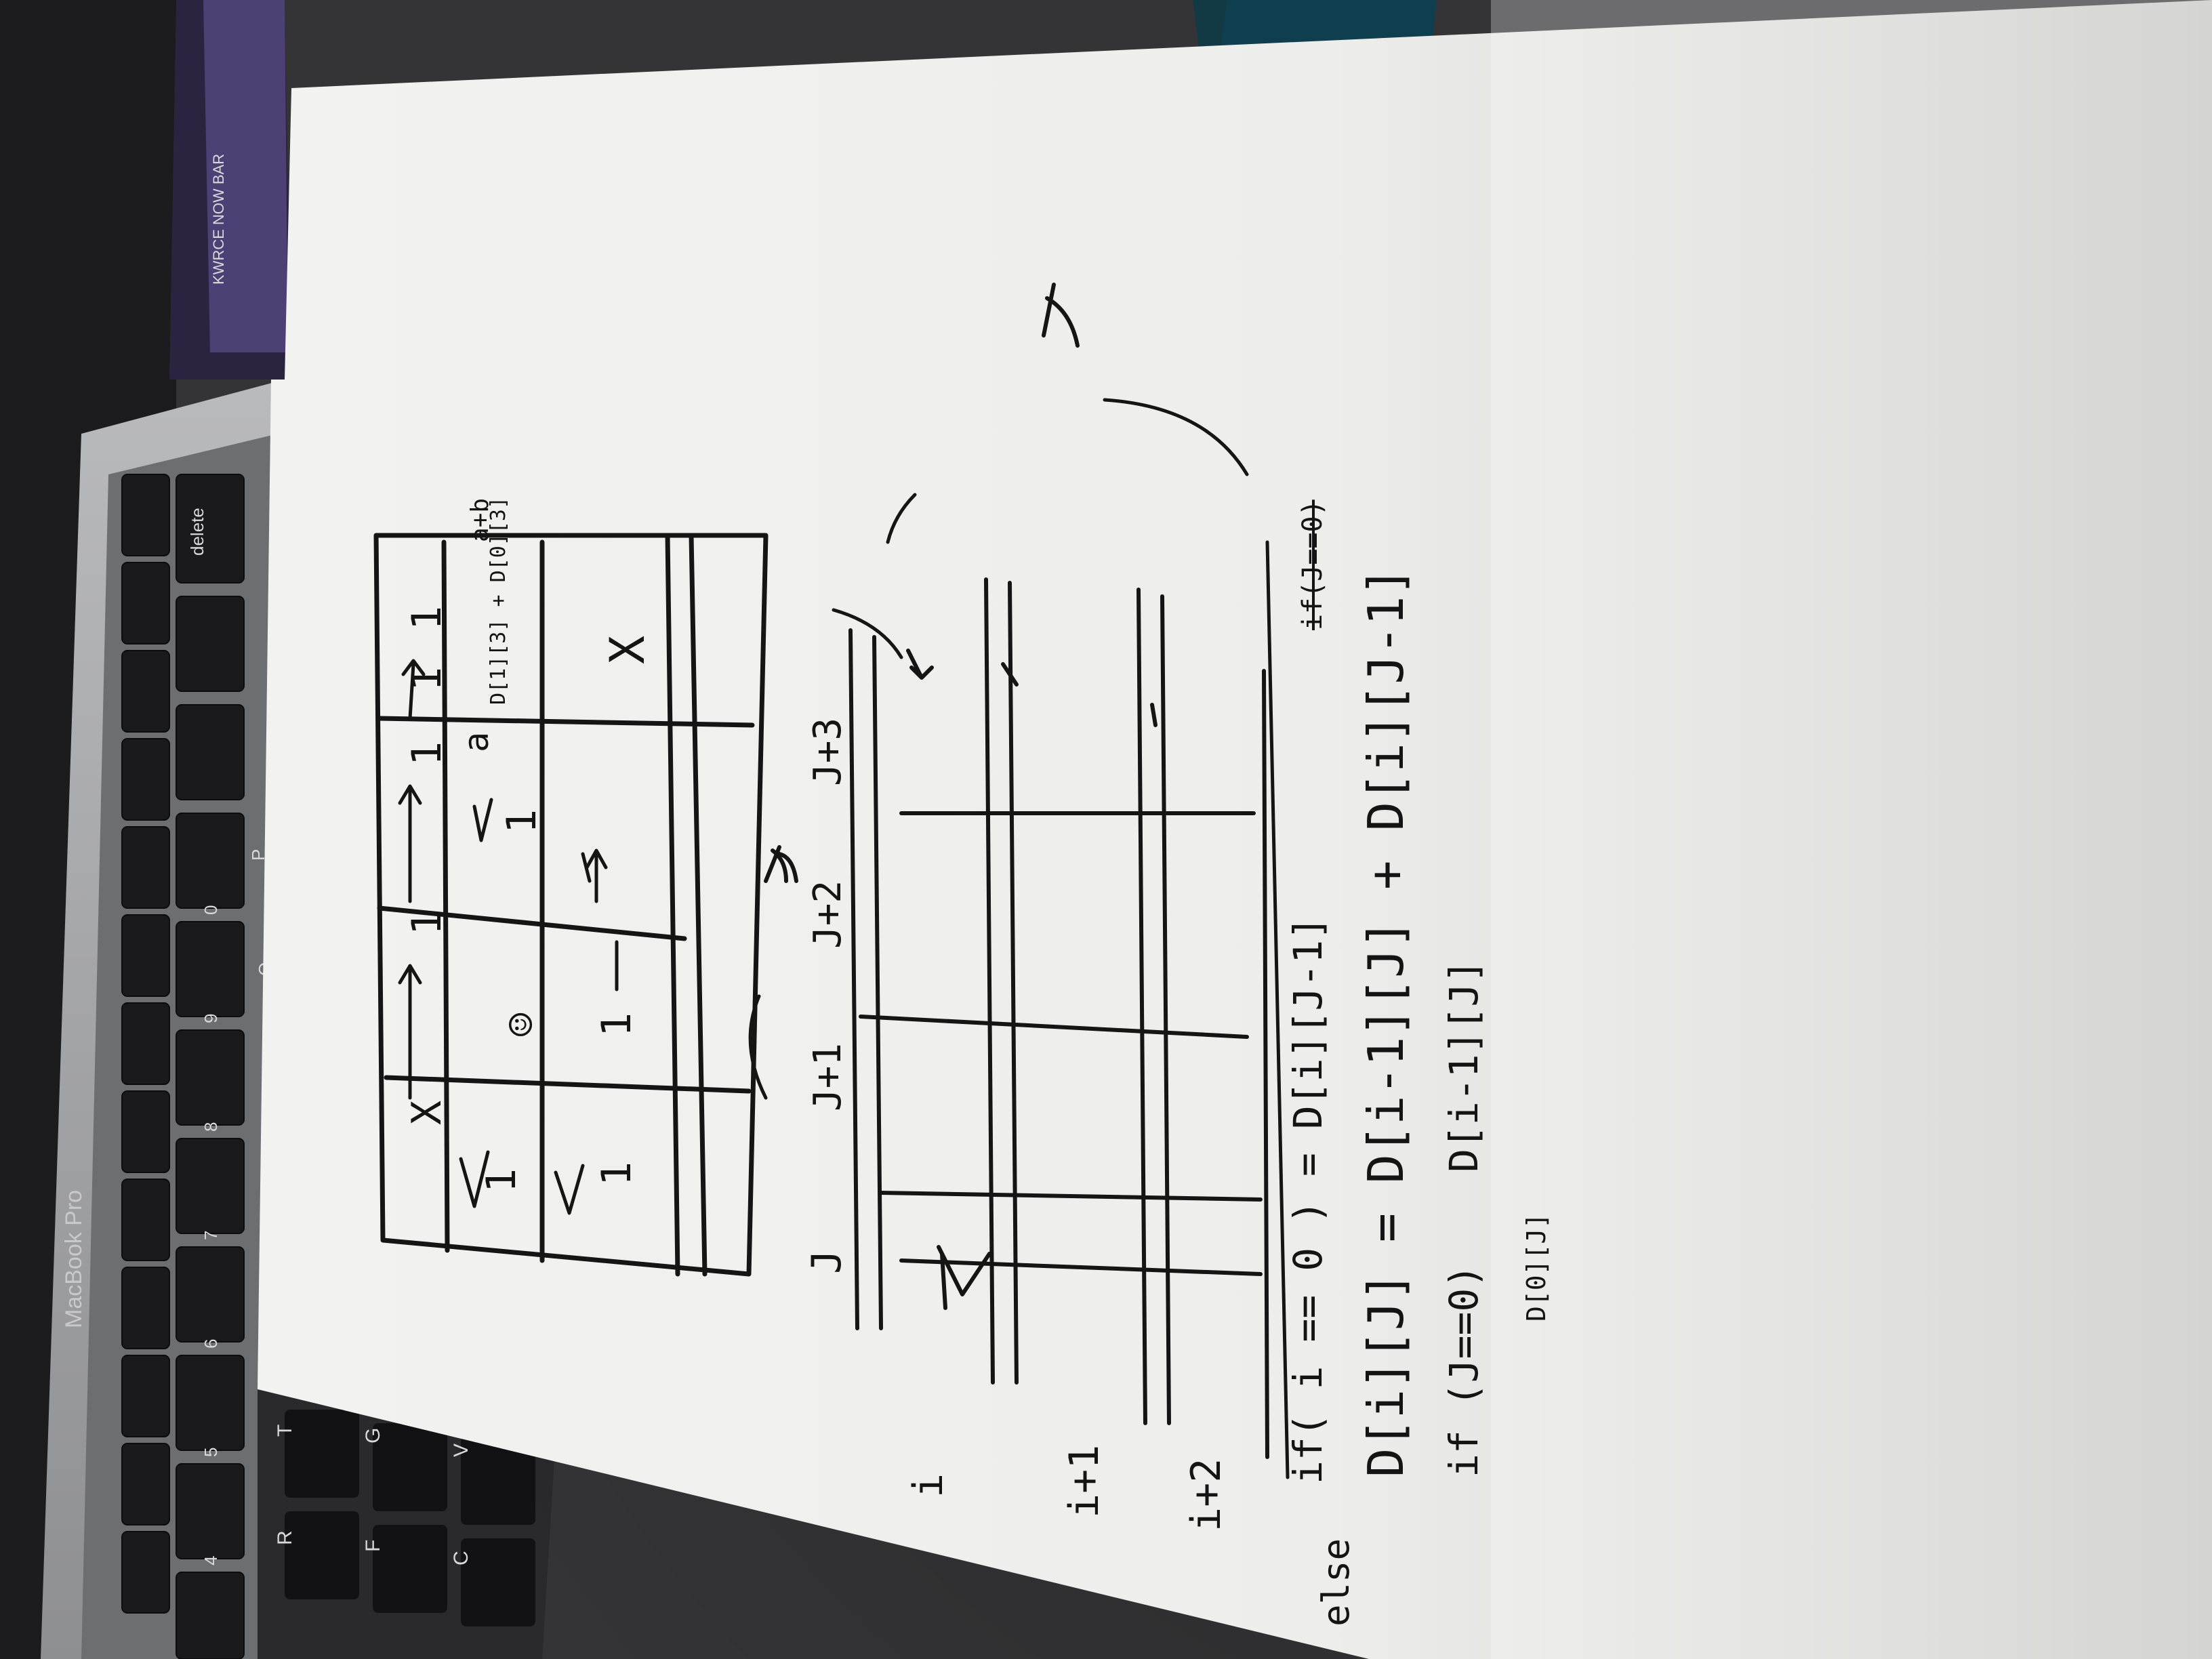 The height and width of the screenshot is (1659, 2212). Describe the element at coordinates (1336, 1582) in the screenshot. I see `else-label: else` at that location.